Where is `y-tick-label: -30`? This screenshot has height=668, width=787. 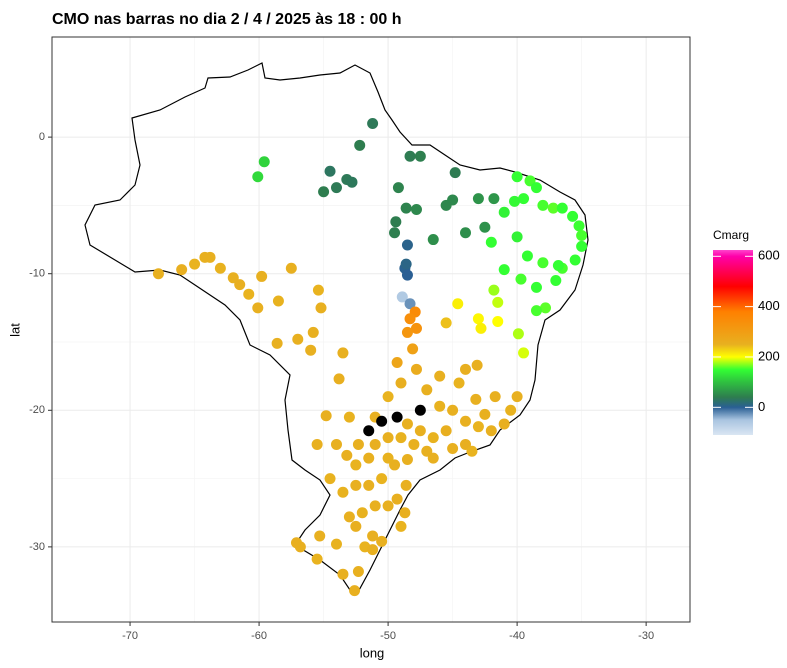
y-tick-label: -30 is located at coordinates (37, 547).